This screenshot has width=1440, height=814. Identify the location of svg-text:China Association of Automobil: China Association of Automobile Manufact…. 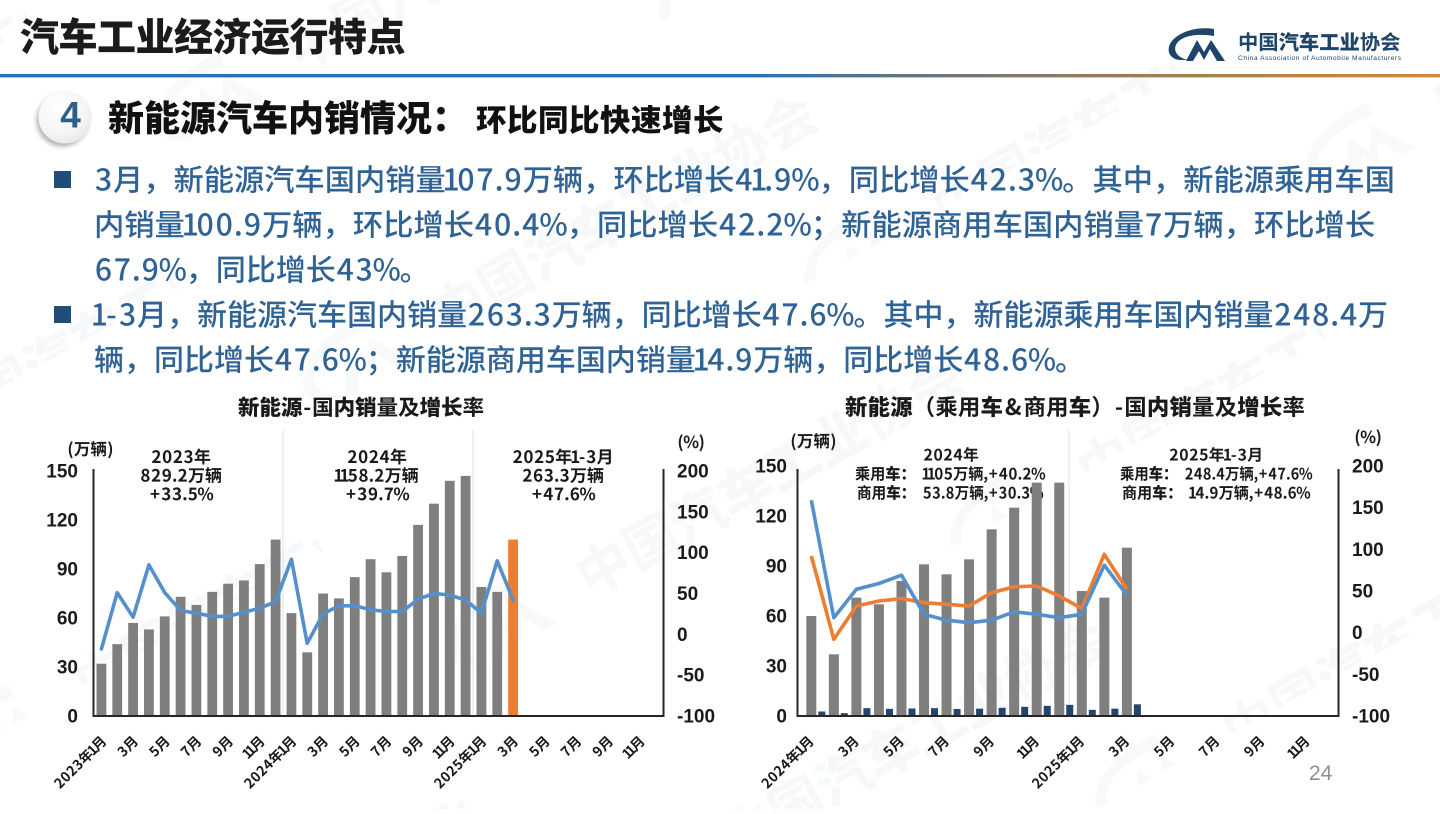
(1320, 58).